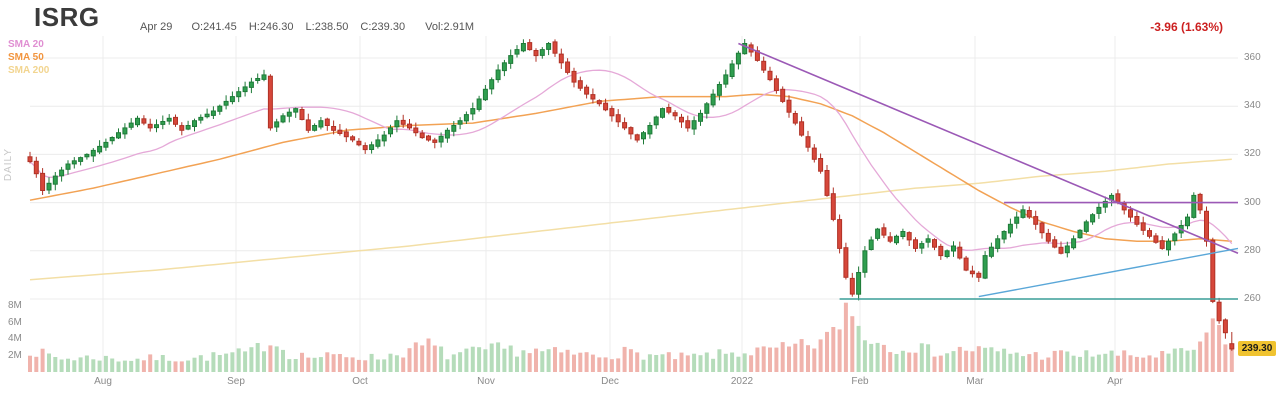  I want to click on month-label: Oct, so click(360, 381).